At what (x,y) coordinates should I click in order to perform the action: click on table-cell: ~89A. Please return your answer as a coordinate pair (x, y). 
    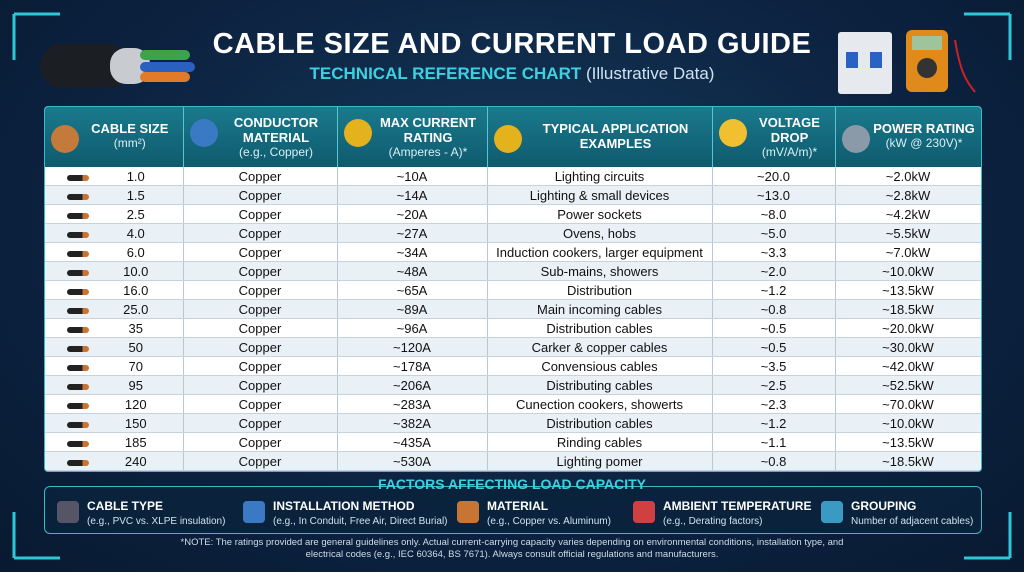
    Looking at the image, I should click on (412, 309).